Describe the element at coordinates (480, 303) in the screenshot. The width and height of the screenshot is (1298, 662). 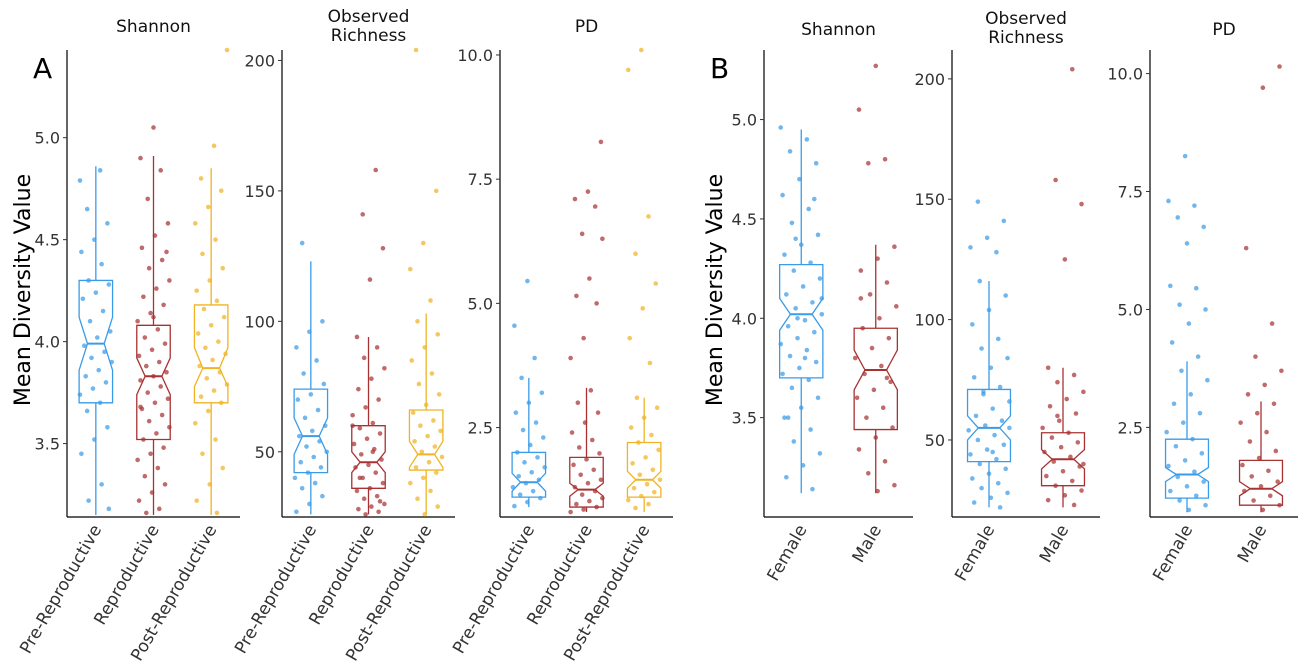
I see `panel-a-pd-y-tick-label: 5.0` at that location.